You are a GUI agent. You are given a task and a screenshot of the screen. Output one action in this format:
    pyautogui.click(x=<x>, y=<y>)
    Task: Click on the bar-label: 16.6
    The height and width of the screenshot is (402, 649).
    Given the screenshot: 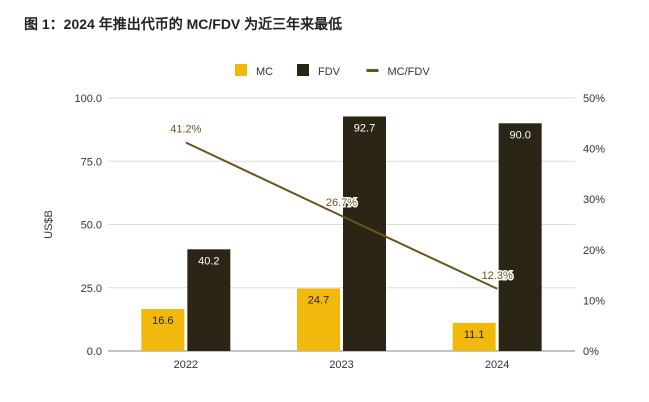 What is the action you would take?
    pyautogui.click(x=162, y=321)
    